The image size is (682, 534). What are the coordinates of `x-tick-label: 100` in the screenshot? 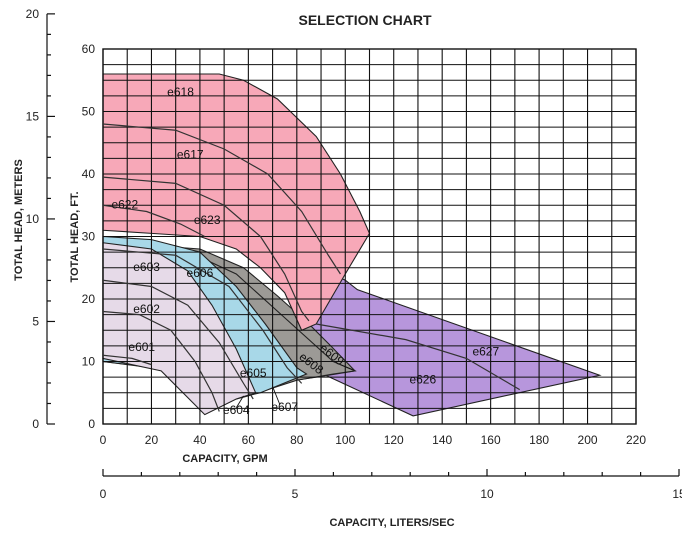 It's located at (345, 440).